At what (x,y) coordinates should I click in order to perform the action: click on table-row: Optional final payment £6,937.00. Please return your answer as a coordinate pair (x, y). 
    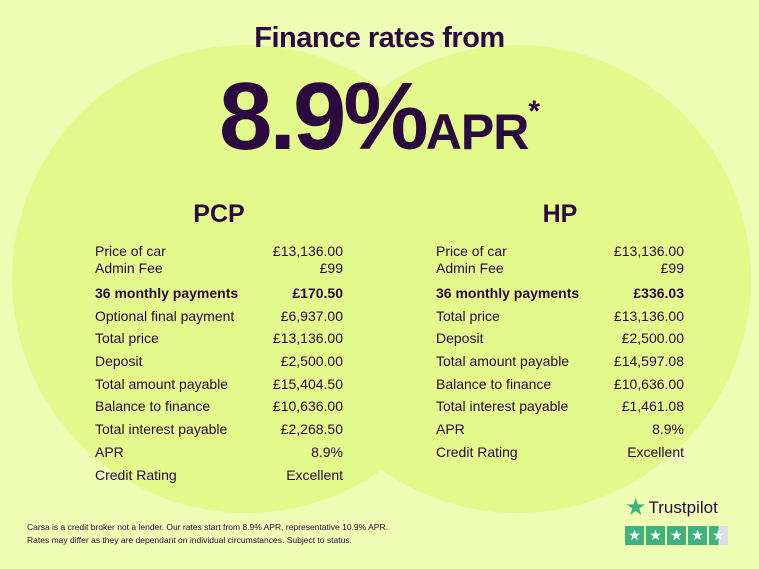
    Looking at the image, I should click on (219, 316).